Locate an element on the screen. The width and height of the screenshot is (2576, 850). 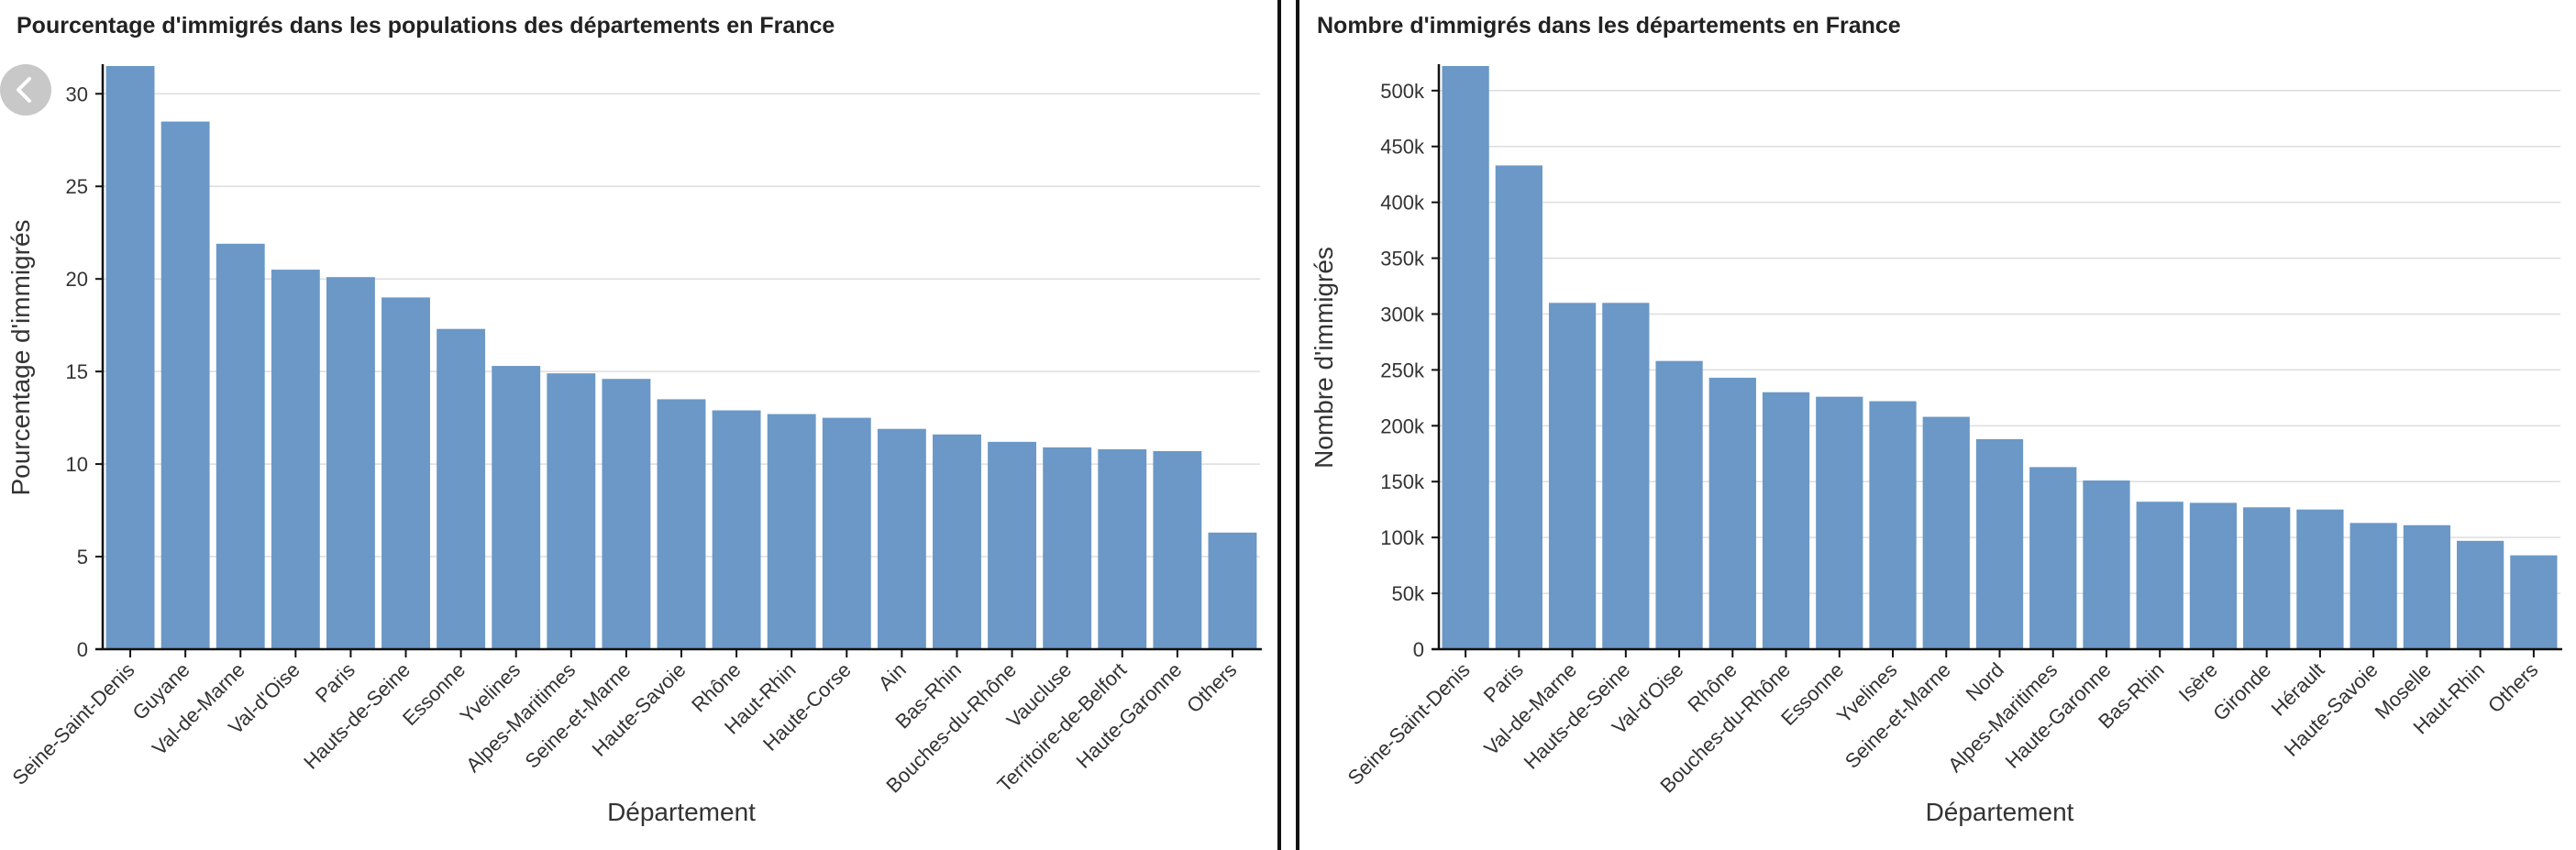
y-tick-label: 20 is located at coordinates (77, 279).